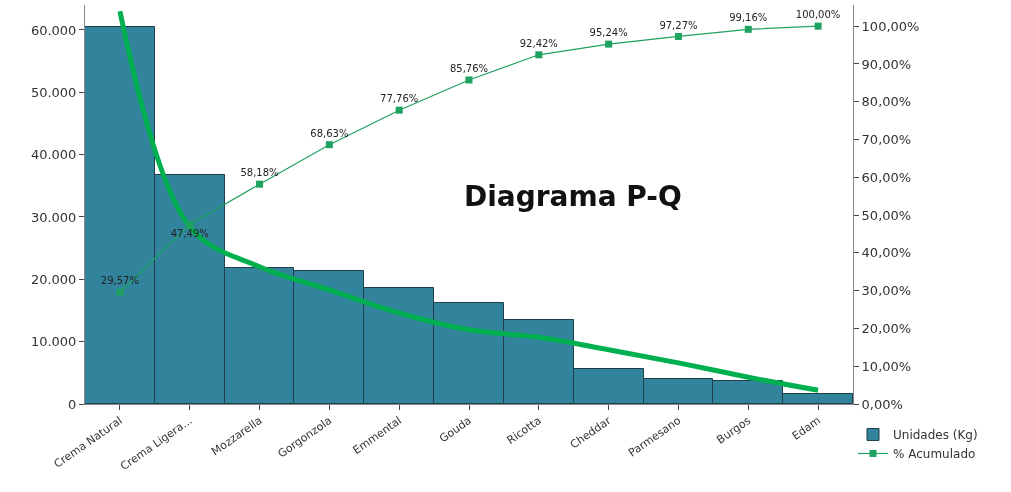 The width and height of the screenshot is (1011, 492). Describe the element at coordinates (886, 64) in the screenshot. I see `y2-tick-label: 90,00%` at that location.